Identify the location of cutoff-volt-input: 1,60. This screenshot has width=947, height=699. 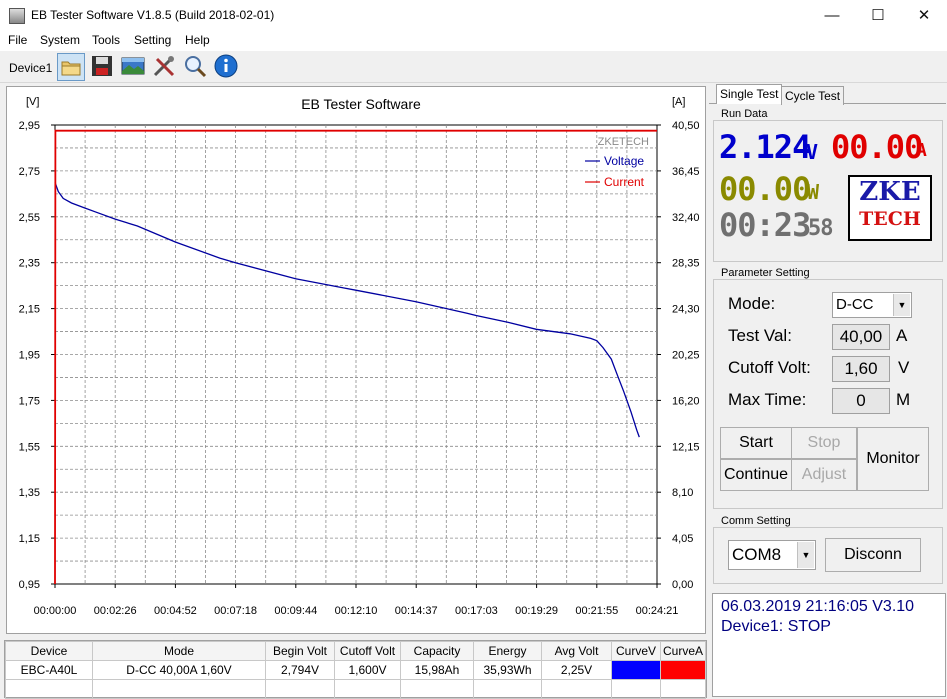
(861, 369).